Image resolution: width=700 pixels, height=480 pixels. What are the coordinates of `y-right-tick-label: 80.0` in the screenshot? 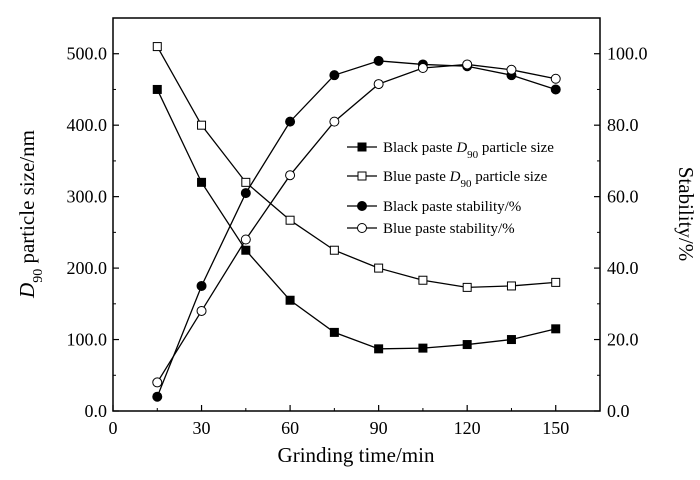 It's located at (623, 125).